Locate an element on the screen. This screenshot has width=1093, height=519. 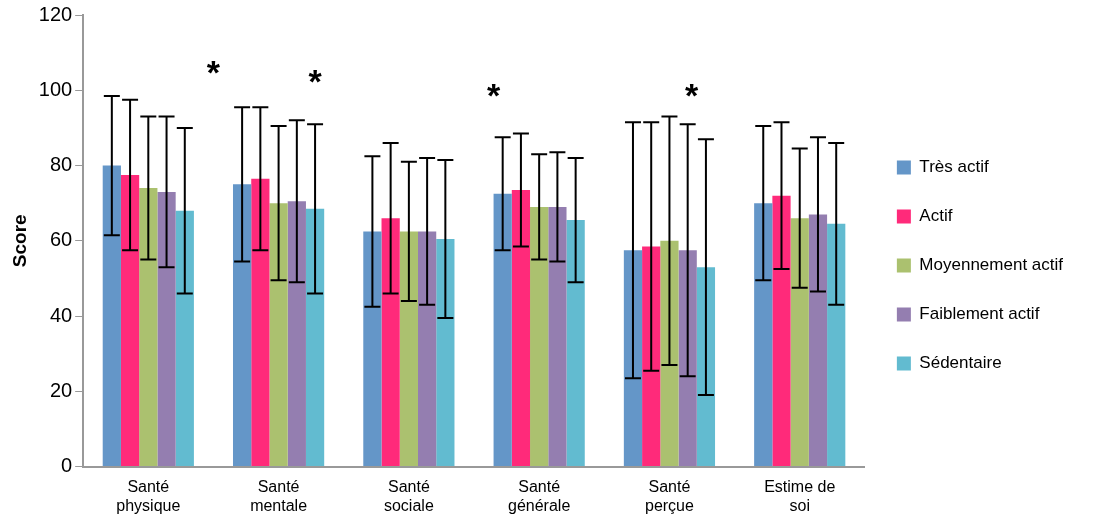
x-tick-label: Santé perçue is located at coordinates (669, 495).